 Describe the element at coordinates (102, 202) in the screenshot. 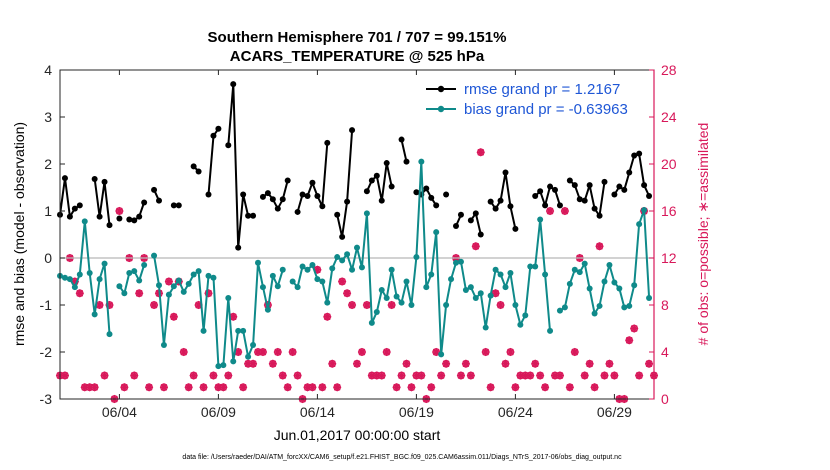

I see `rmse-line-segment` at that location.